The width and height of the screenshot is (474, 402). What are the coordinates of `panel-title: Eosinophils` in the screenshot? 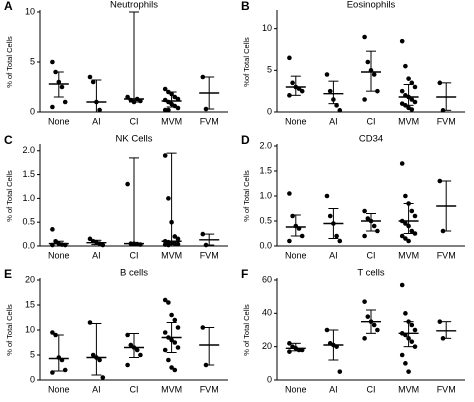 It's located at (371, 5).